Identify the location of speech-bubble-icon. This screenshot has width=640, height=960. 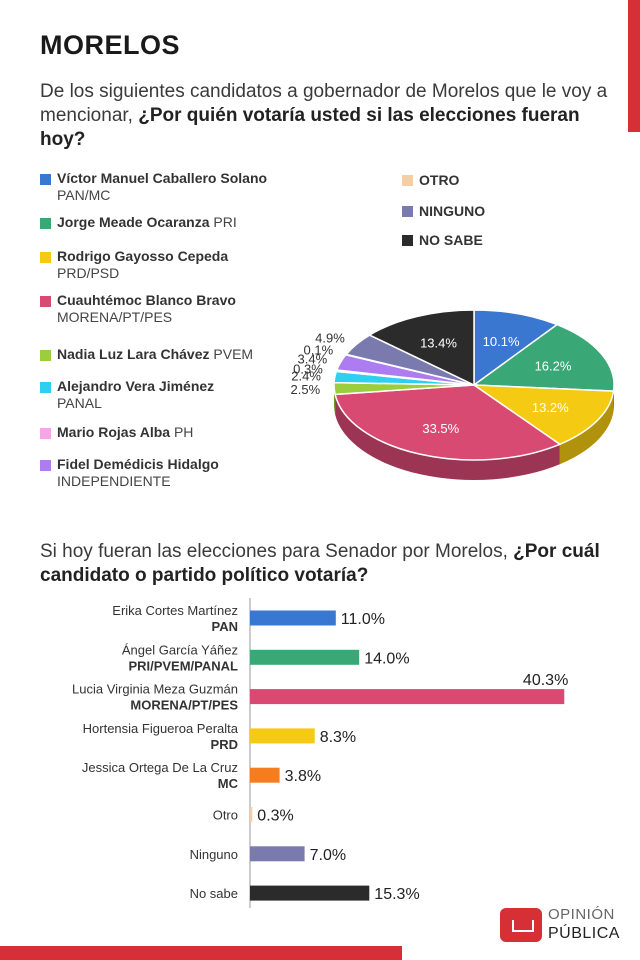
(521, 925).